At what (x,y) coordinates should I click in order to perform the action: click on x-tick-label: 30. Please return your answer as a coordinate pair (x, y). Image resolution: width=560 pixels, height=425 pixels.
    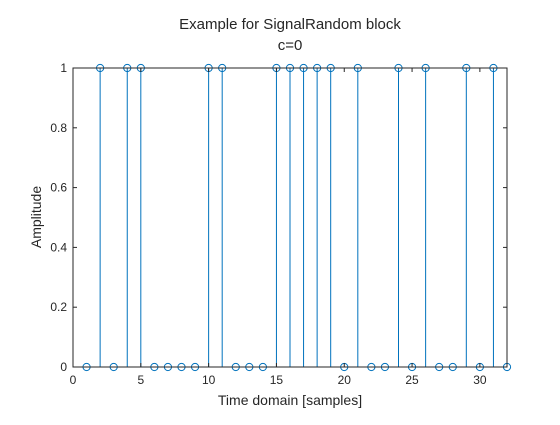
    Looking at the image, I should click on (480, 380).